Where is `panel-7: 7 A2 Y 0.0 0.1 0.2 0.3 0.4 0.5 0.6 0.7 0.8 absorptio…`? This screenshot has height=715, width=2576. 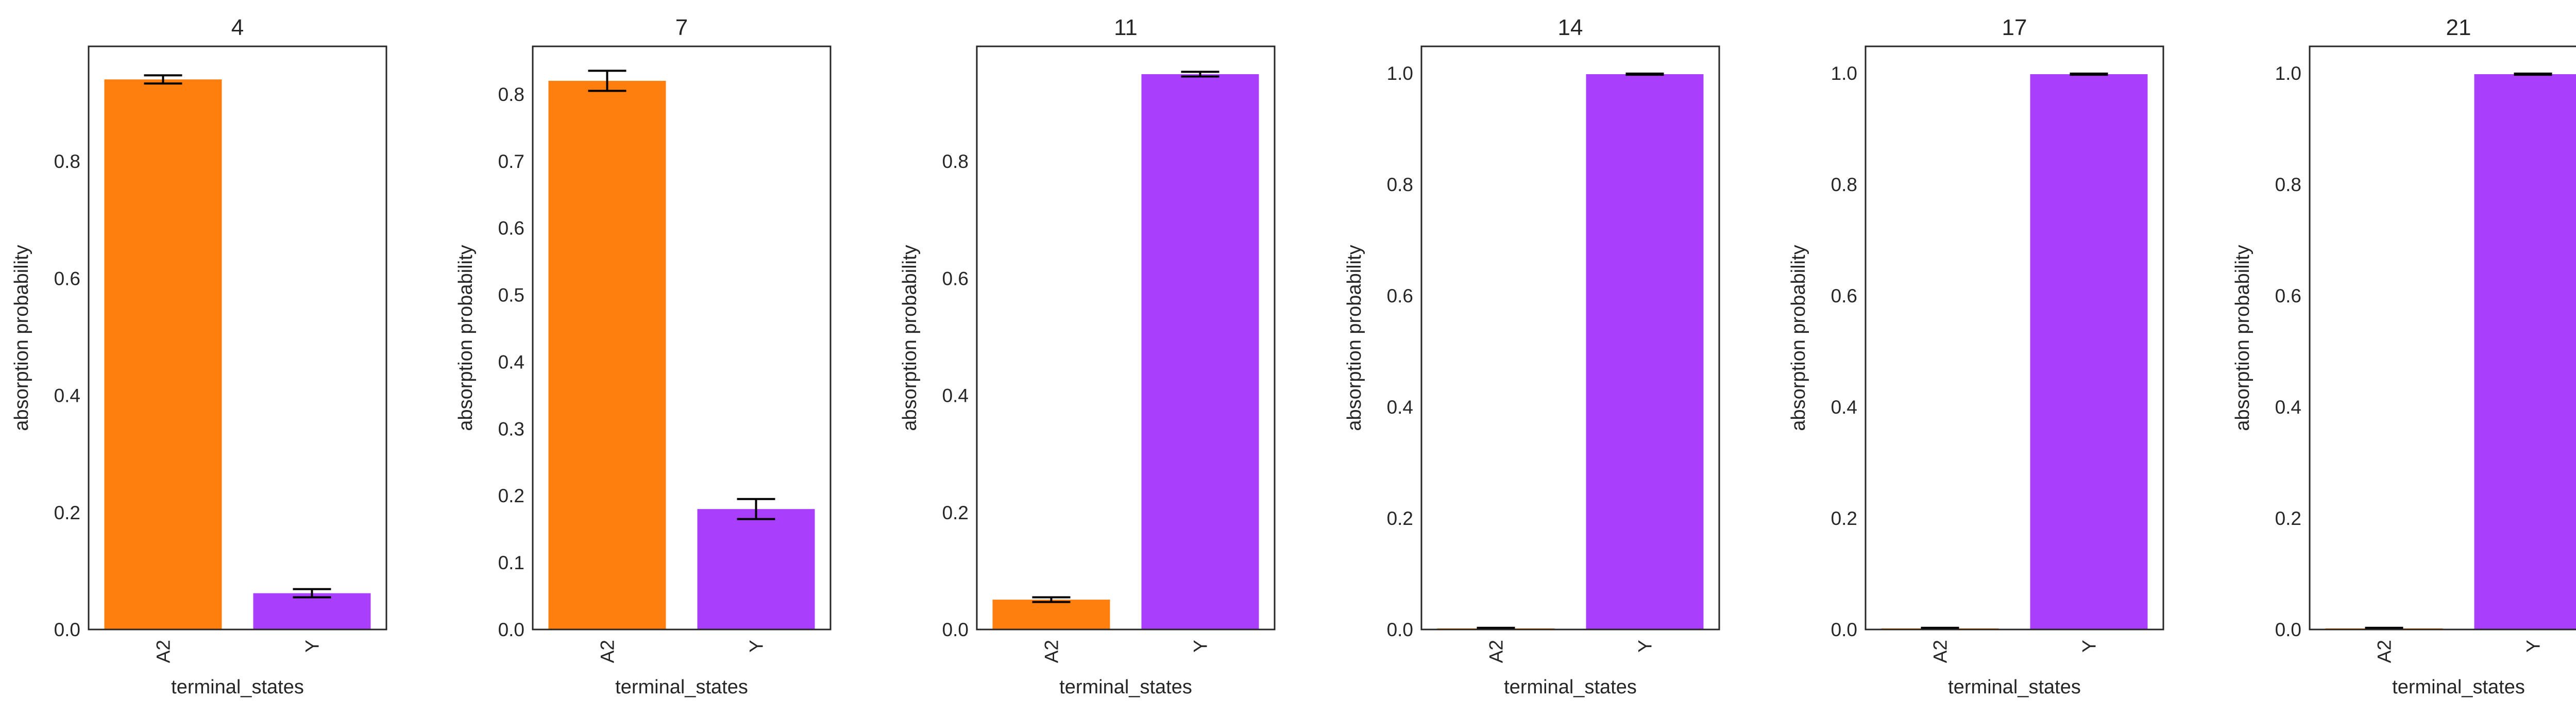 panel-7: 7 A2 Y 0.0 0.1 0.2 0.3 0.4 0.5 0.6 0.7 0.8 absorptio… is located at coordinates (643, 356).